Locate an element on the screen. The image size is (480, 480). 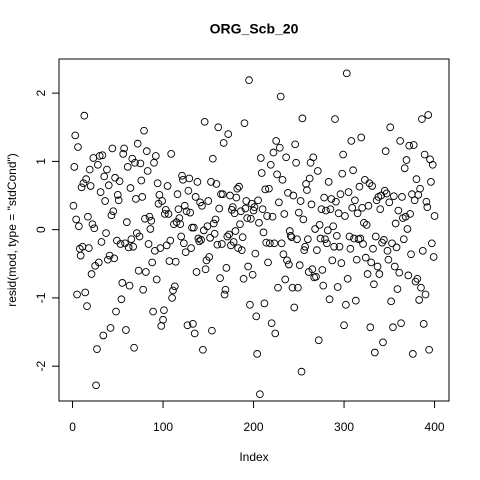
x-tick-label: 200 is located at coordinates (254, 427).